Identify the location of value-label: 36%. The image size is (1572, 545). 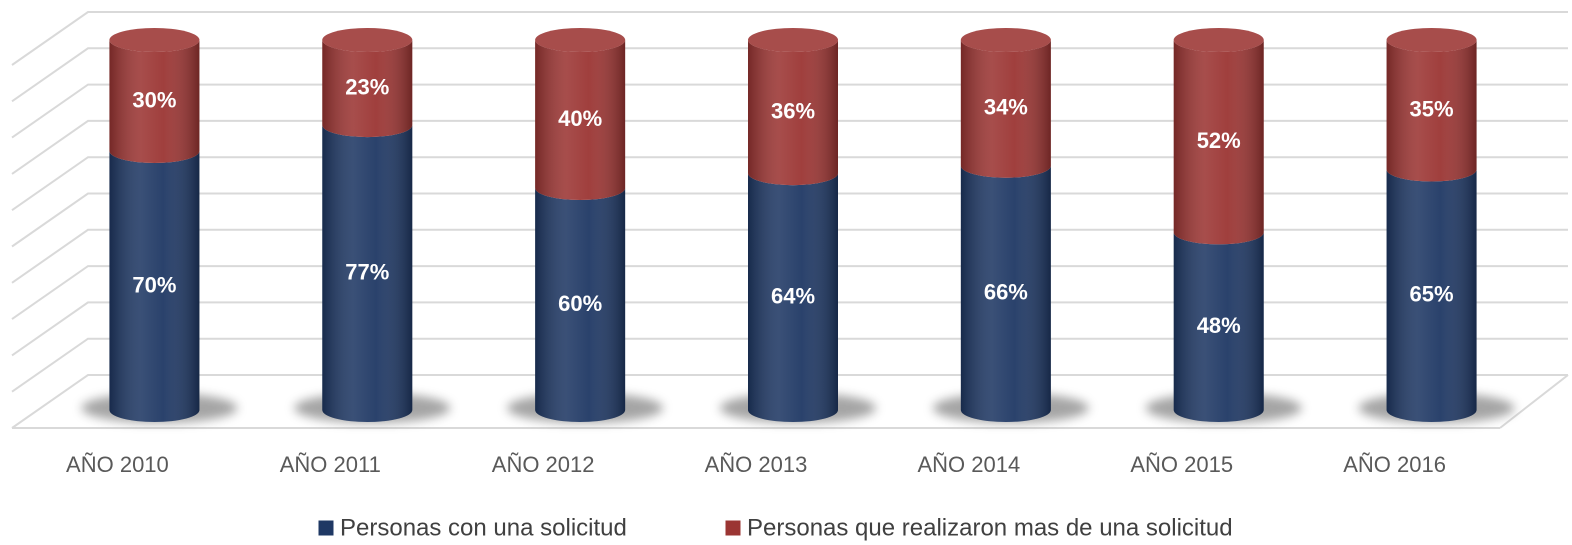
(793, 110).